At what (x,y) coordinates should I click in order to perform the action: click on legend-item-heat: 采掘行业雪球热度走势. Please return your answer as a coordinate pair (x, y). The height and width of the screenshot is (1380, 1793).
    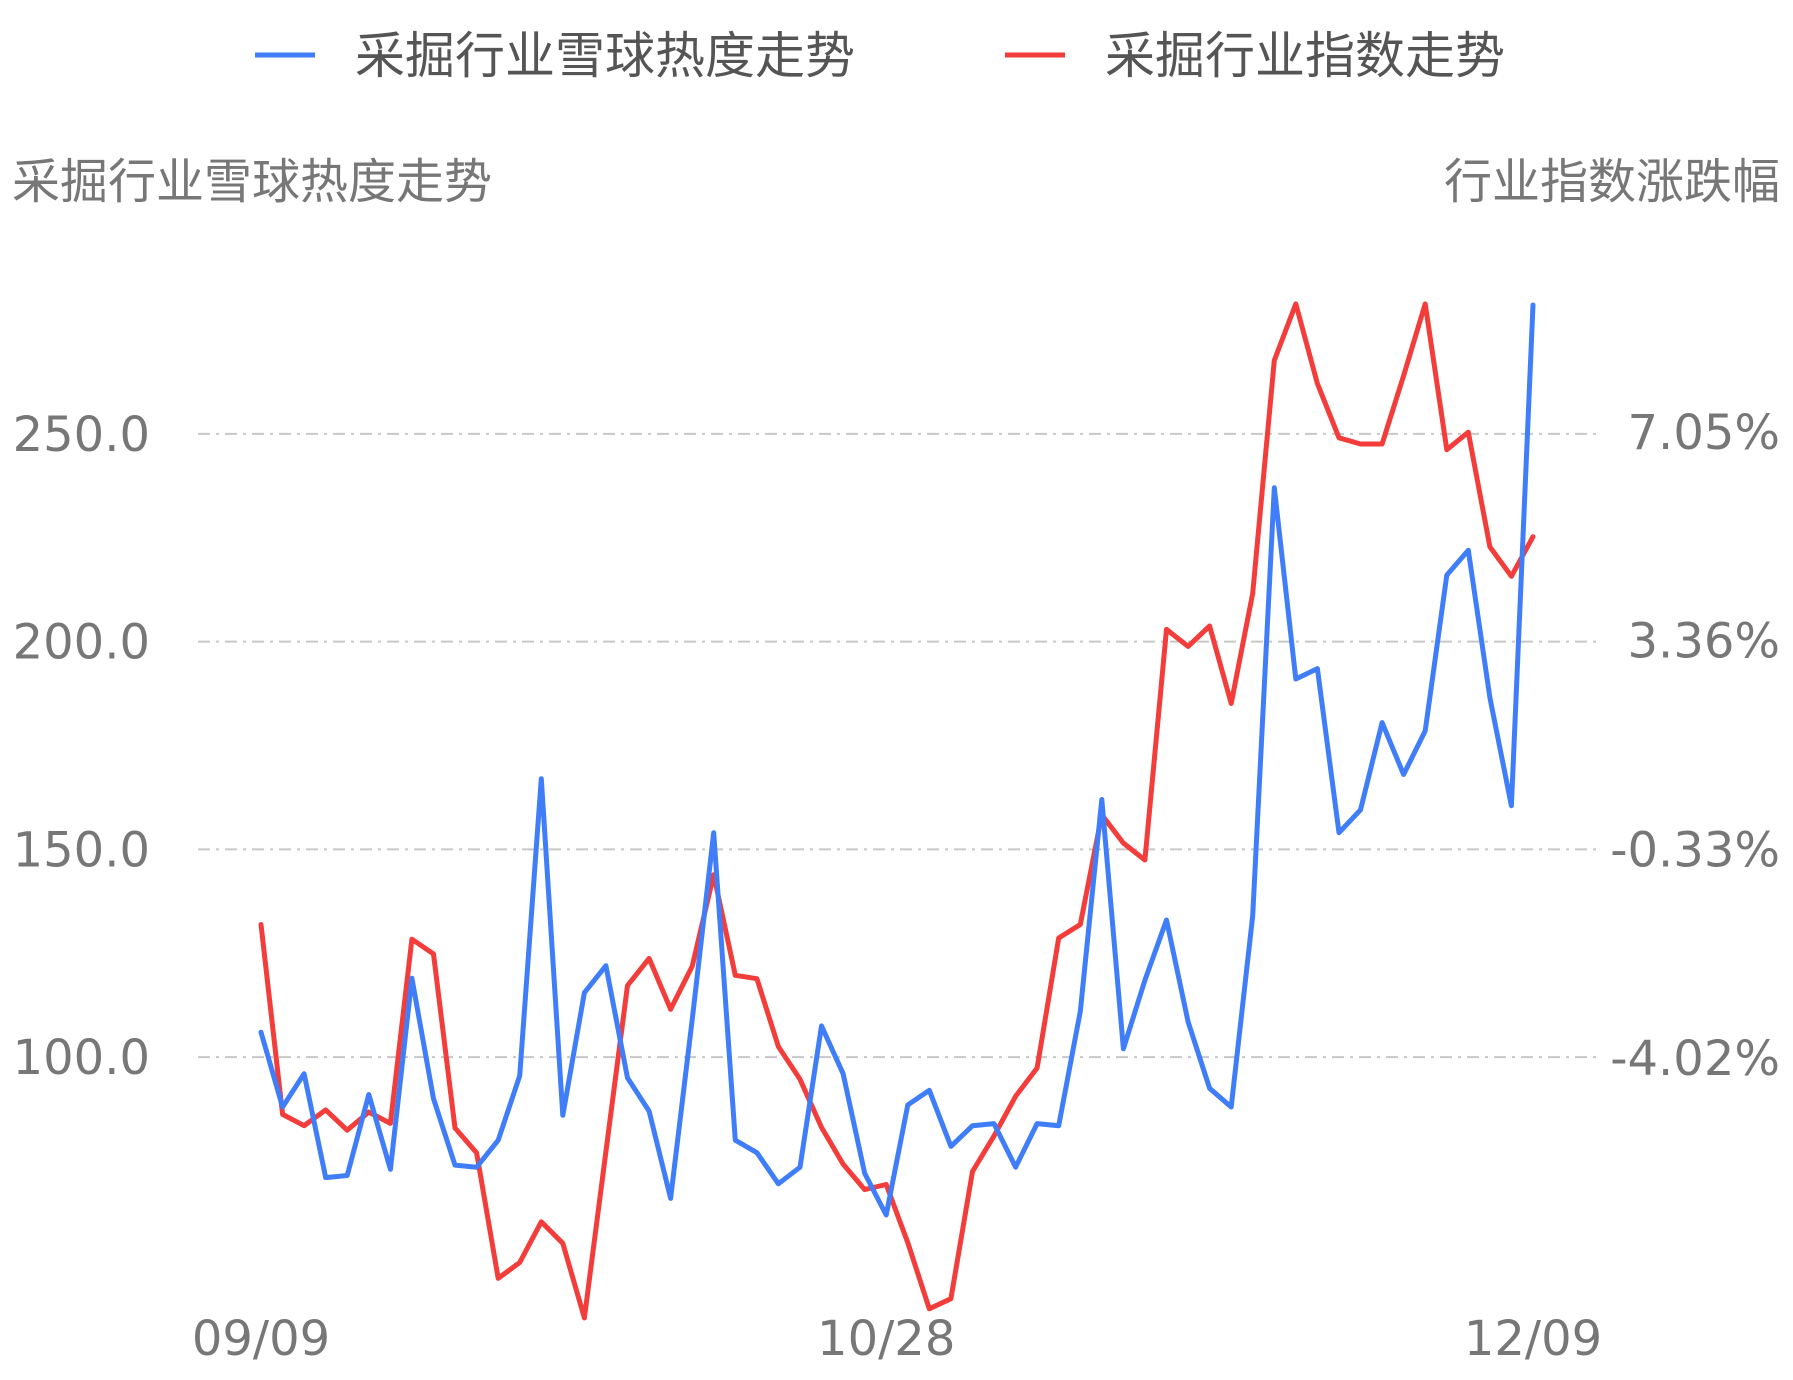
    Looking at the image, I should click on (555, 56).